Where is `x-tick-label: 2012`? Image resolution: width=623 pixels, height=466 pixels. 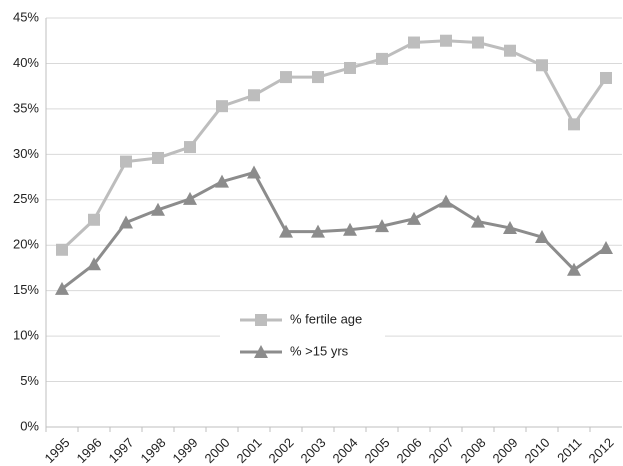 x-tick-label: 2012 is located at coordinates (600, 450).